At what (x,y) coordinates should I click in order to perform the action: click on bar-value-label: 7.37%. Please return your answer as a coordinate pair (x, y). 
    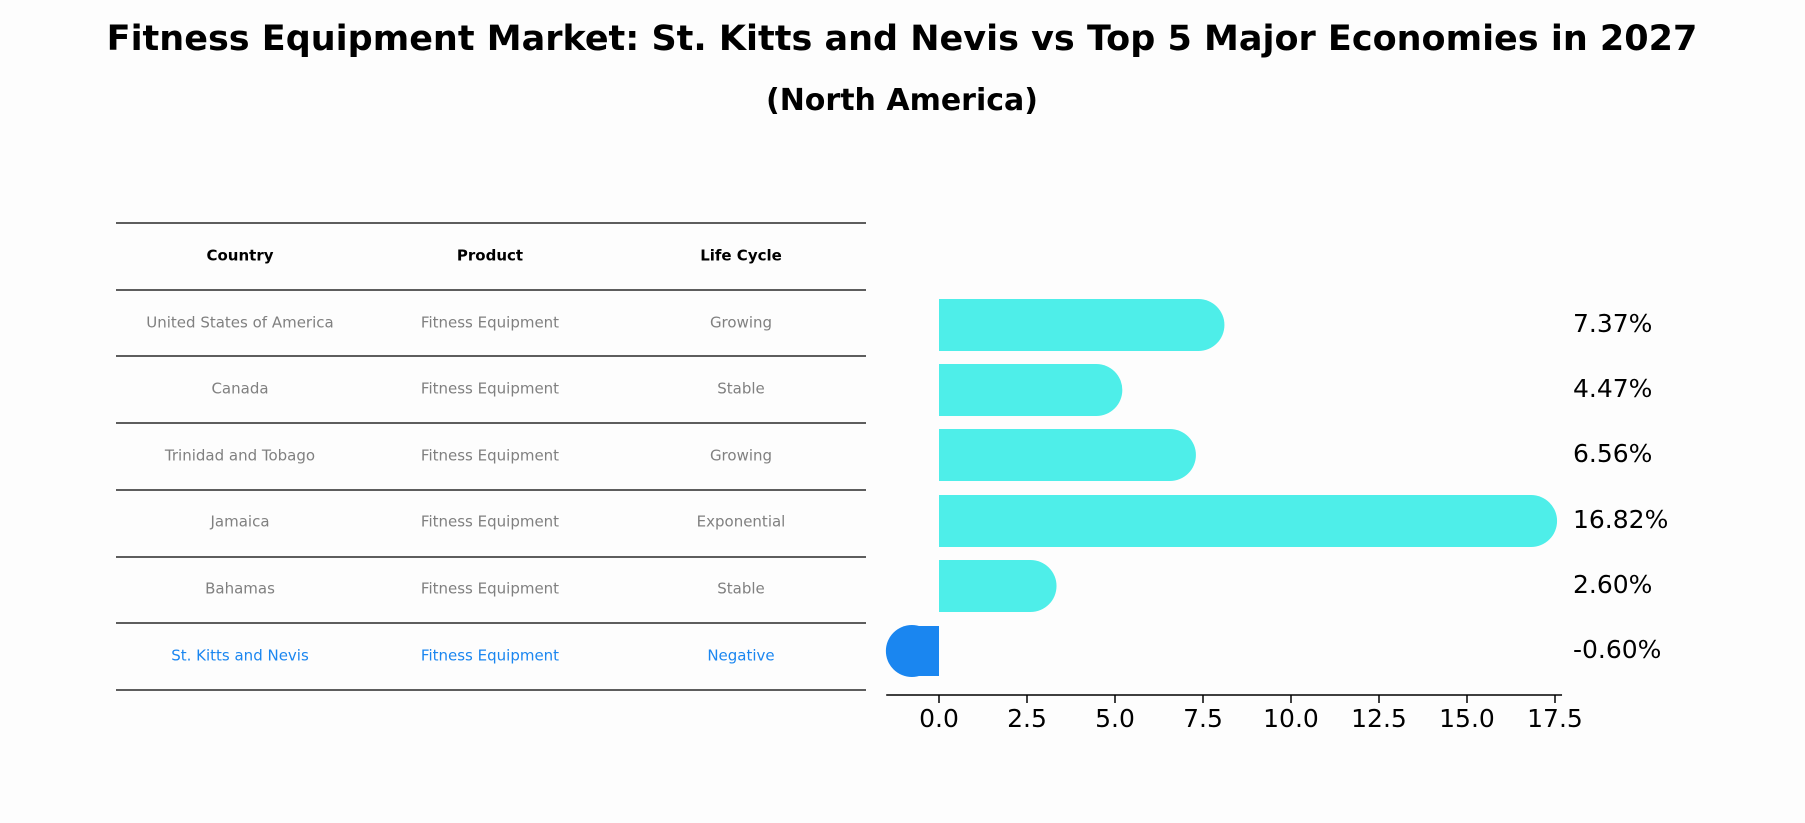
    Looking at the image, I should click on (1612, 323).